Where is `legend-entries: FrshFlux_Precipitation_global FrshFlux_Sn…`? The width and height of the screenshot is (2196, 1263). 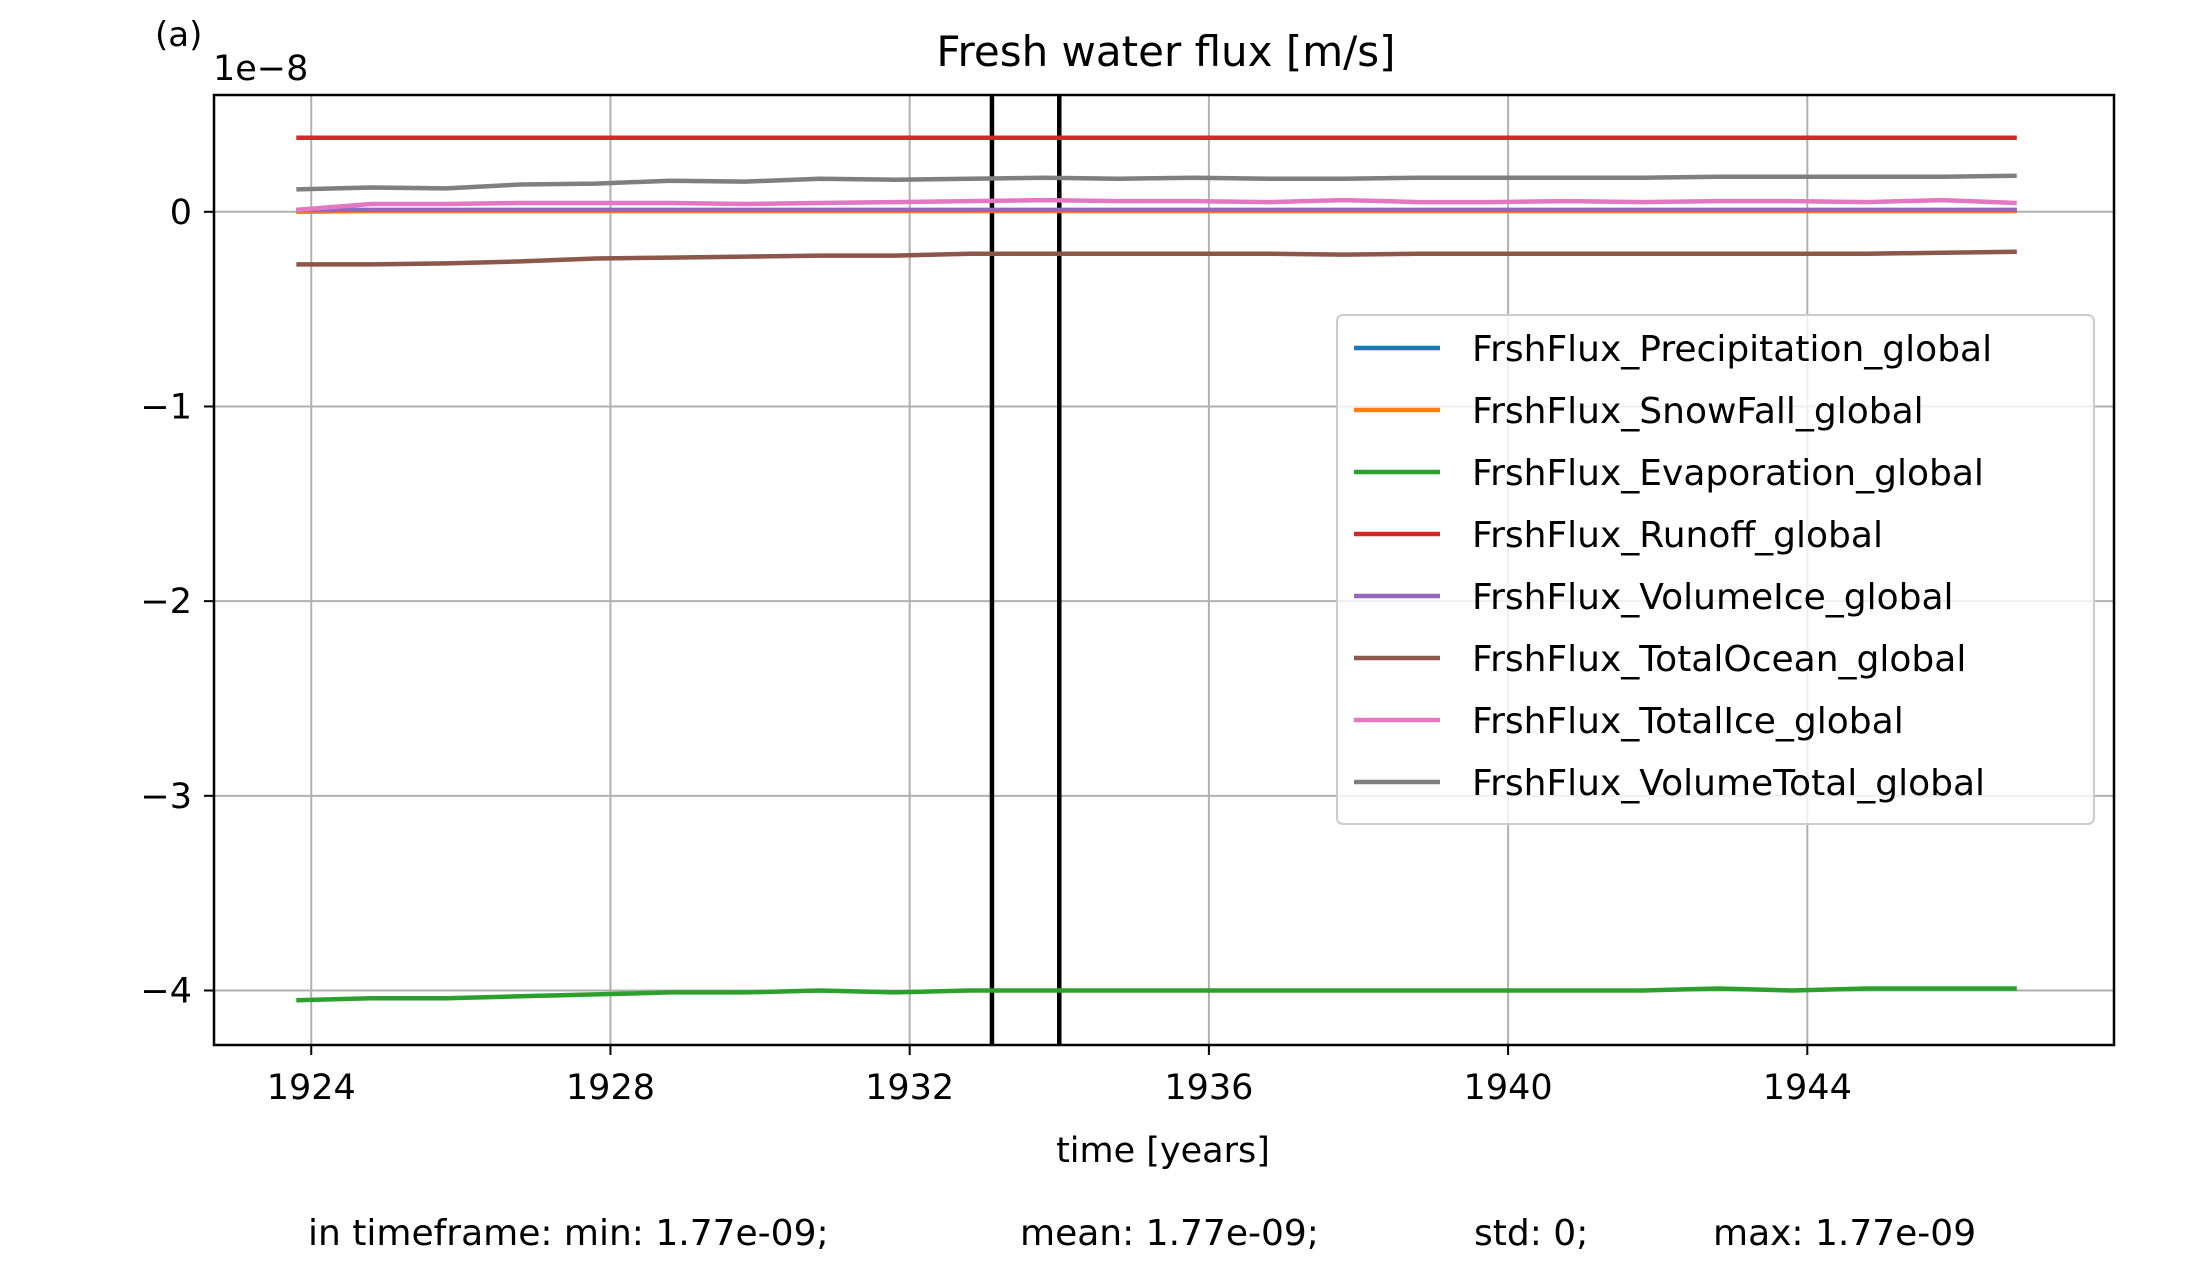 legend-entries: FrshFlux_Precipitation_global FrshFlux_Sn… is located at coordinates (1673, 566).